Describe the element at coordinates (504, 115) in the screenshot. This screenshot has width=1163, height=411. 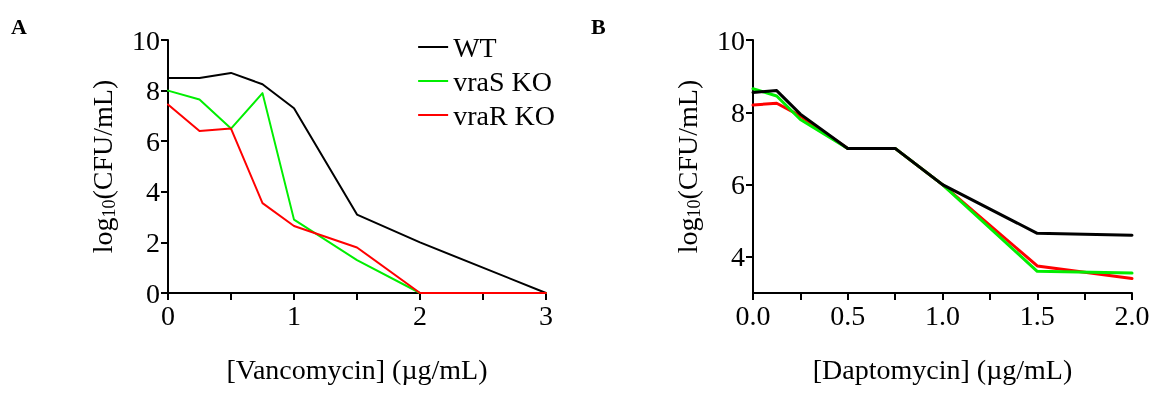
I see `legend-label: vraR KO` at that location.